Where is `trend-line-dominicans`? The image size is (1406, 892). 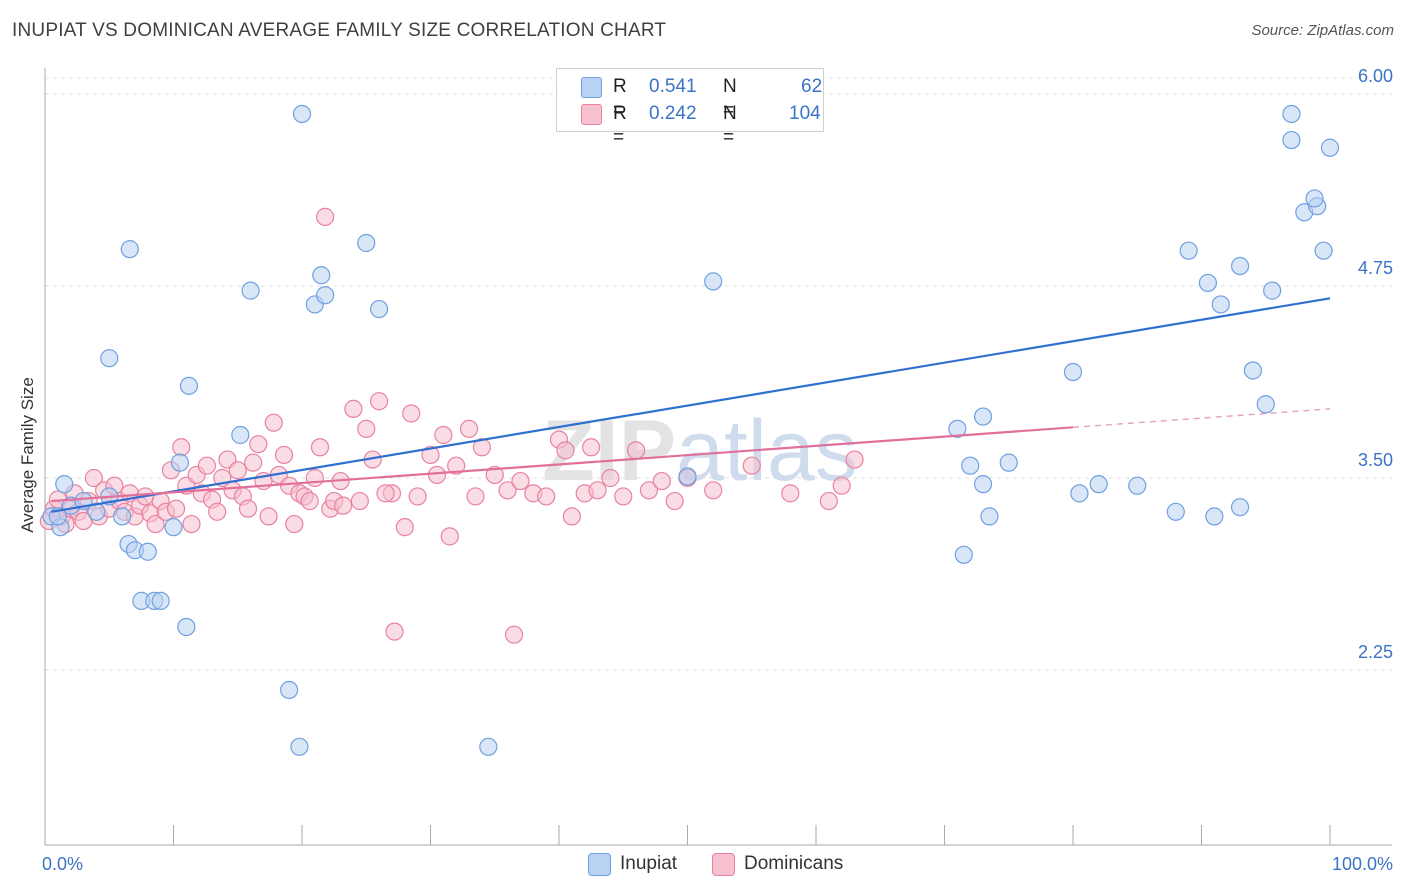
trend-line-dominicans is located at coordinates (562, 464).